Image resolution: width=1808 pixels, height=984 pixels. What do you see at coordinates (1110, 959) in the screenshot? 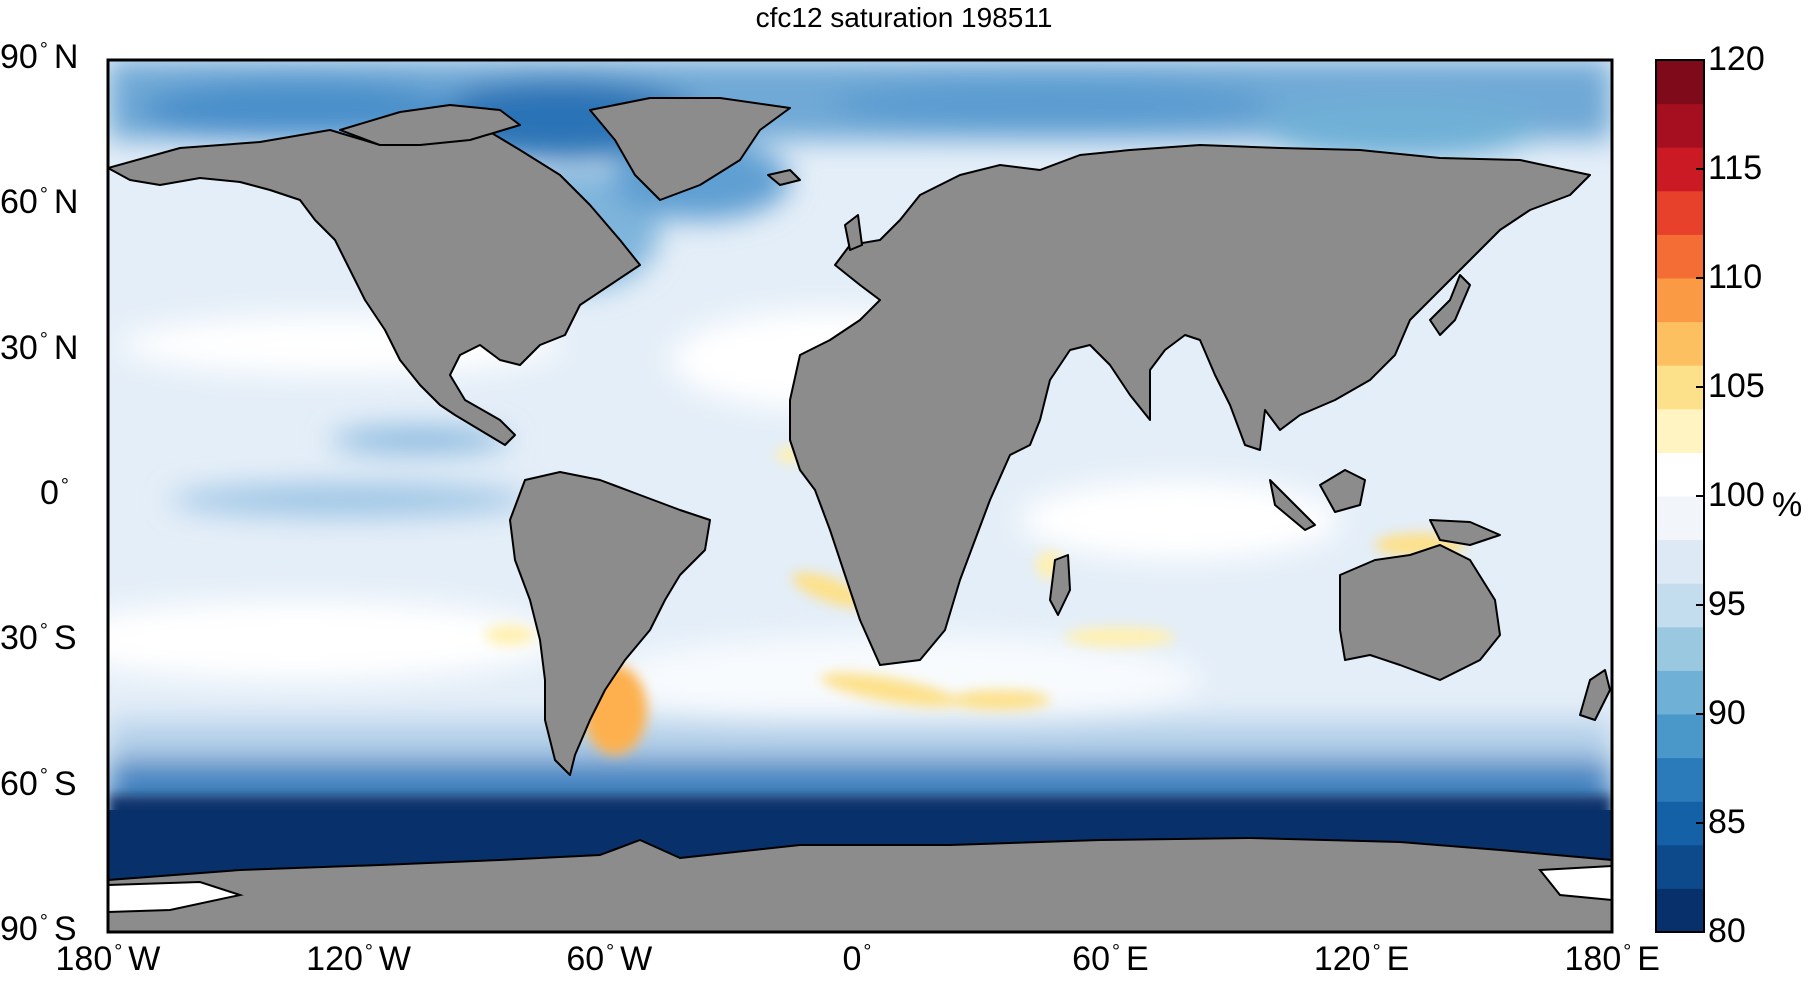
I see `lon-tick-label: 60 ° E` at bounding box center [1110, 959].